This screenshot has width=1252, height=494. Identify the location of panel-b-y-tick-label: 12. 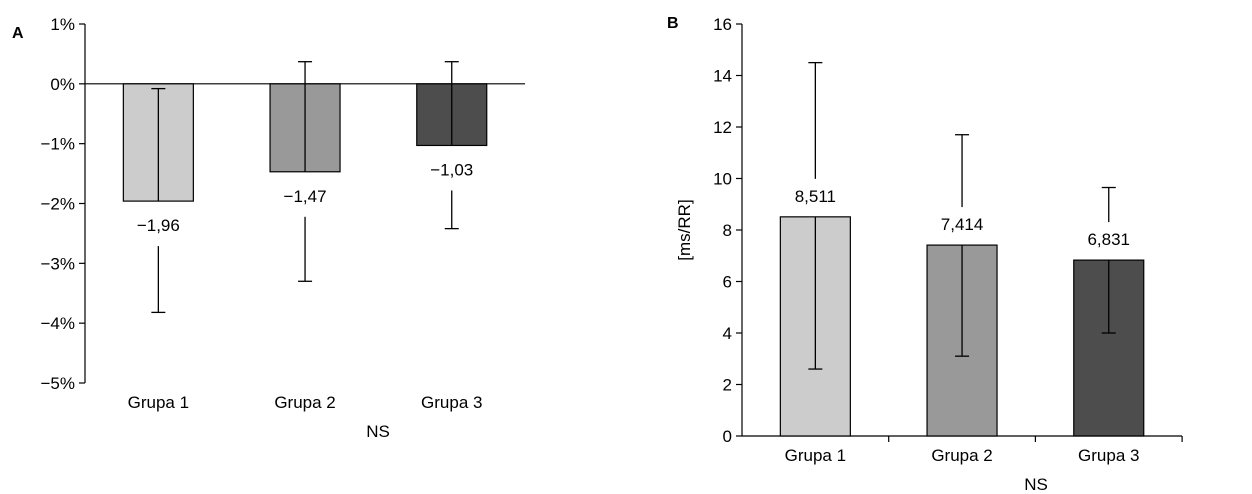
(722, 127).